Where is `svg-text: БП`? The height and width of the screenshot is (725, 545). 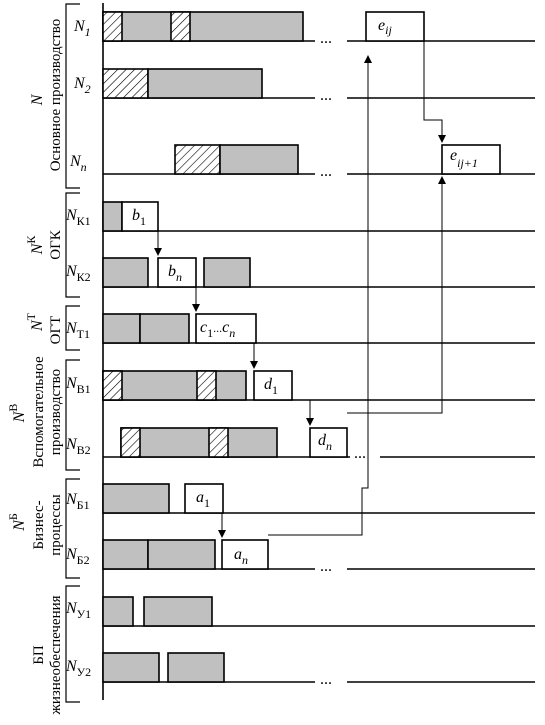 svg-text: БП is located at coordinates (39, 655).